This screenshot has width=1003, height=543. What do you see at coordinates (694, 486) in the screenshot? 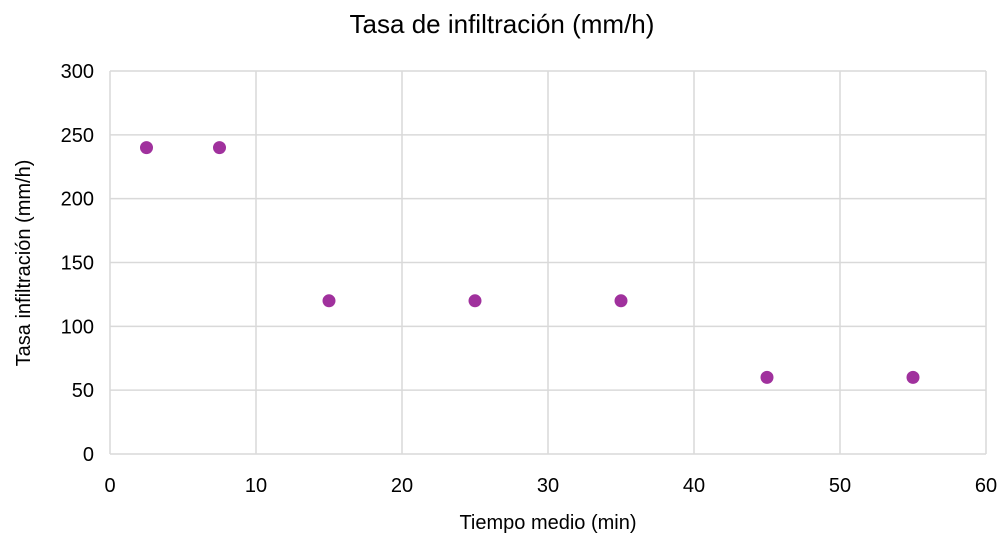
I see `x-tick-label: 40` at bounding box center [694, 486].